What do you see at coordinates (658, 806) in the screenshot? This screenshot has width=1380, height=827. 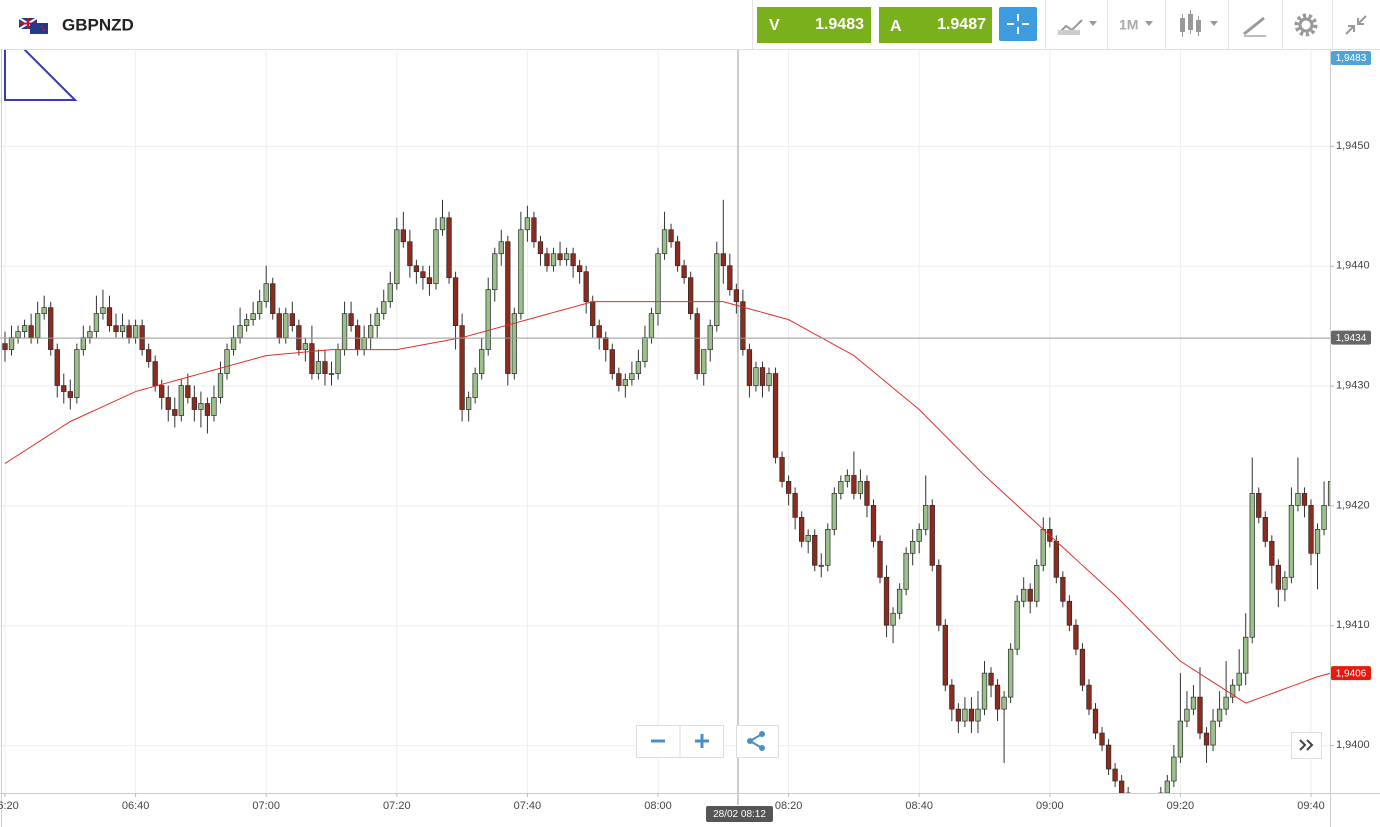 I see `x-tick-label: 08:00` at bounding box center [658, 806].